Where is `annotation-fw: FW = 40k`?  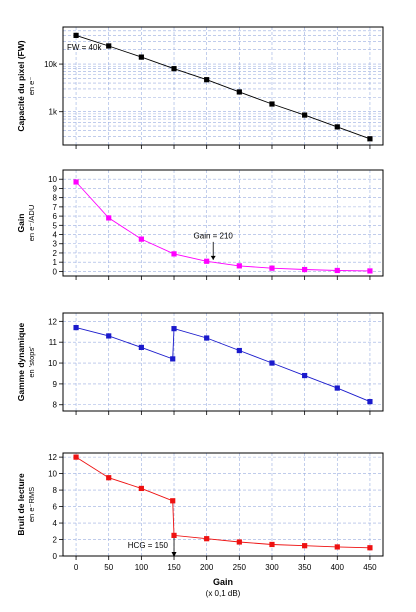
annotation-fw: FW = 40k is located at coordinates (84, 47).